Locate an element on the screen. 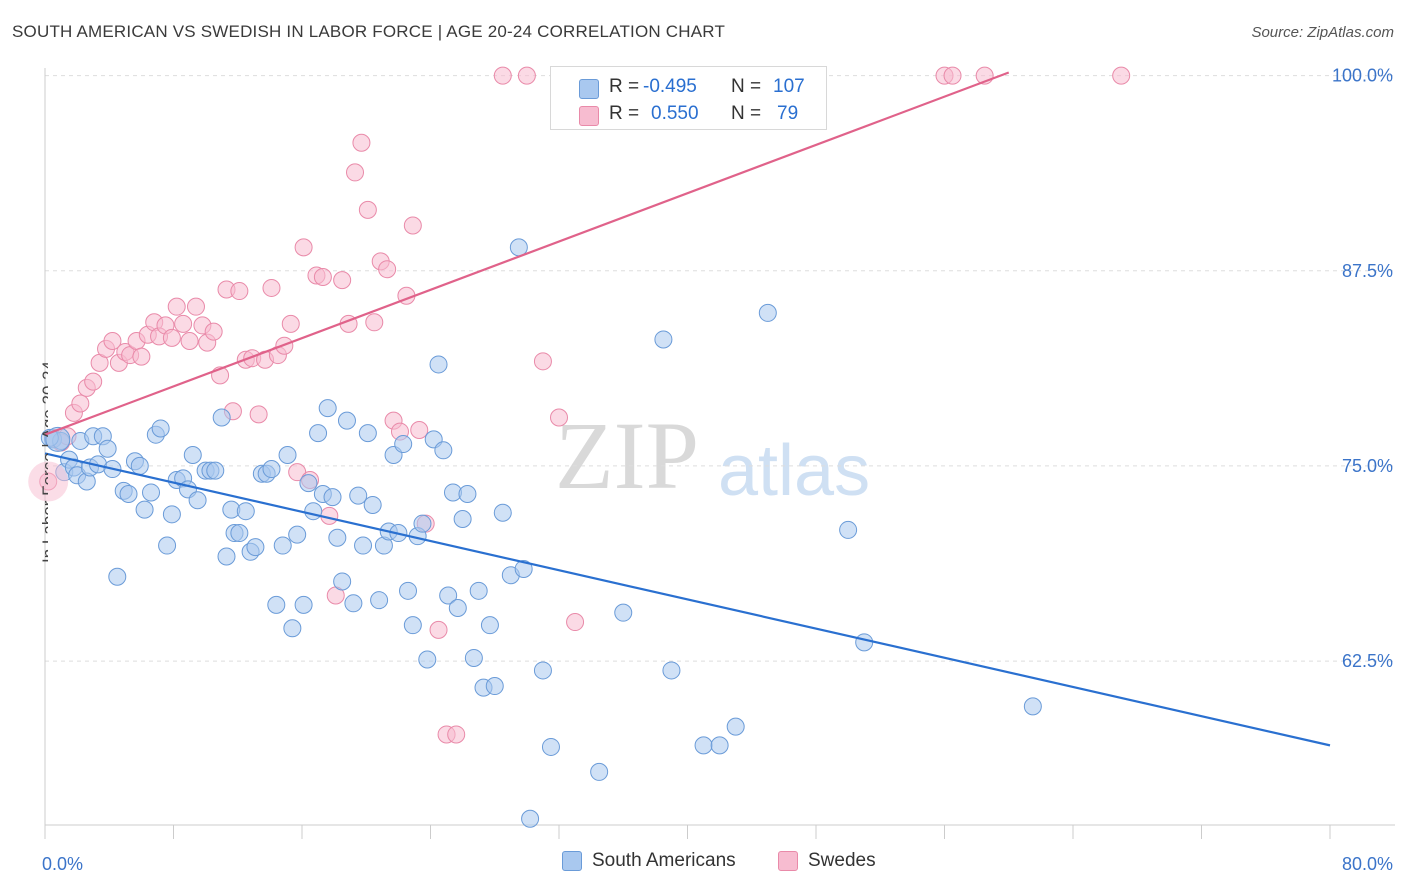 This screenshot has width=1406, height=892. source-label: Source: ZipAtlas.com is located at coordinates (1322, 32).